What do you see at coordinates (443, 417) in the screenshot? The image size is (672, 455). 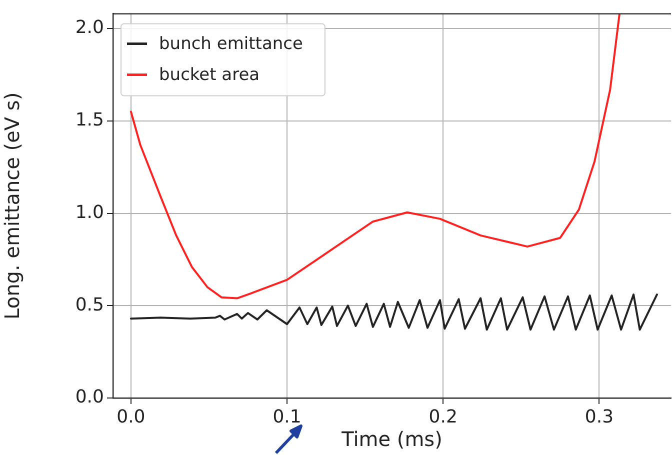 I see `x-tick-label: 0.2` at bounding box center [443, 417].